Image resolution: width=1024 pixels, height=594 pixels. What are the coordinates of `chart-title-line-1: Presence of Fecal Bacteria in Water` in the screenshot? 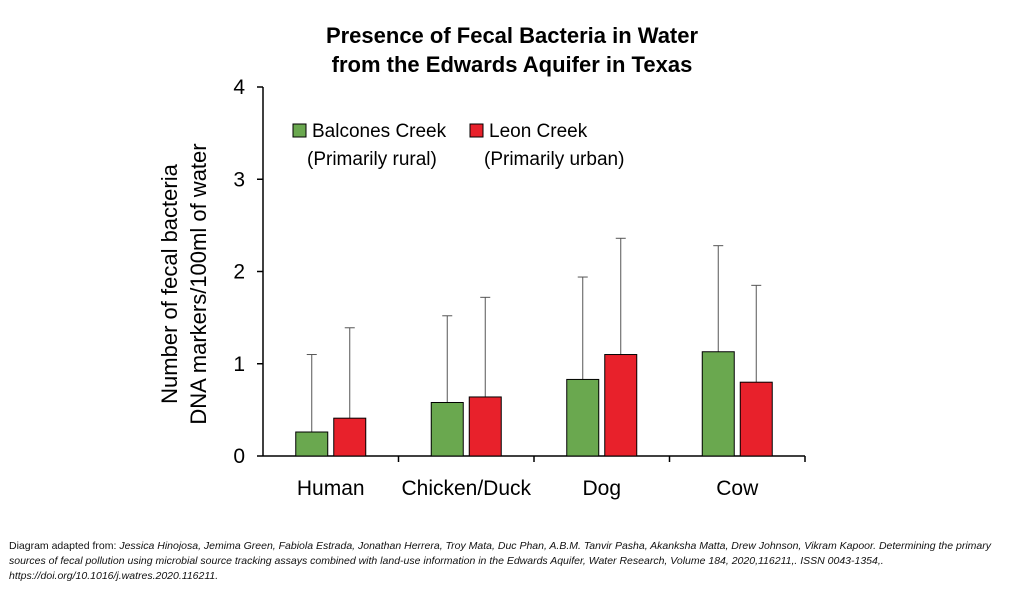 It's located at (512, 35).